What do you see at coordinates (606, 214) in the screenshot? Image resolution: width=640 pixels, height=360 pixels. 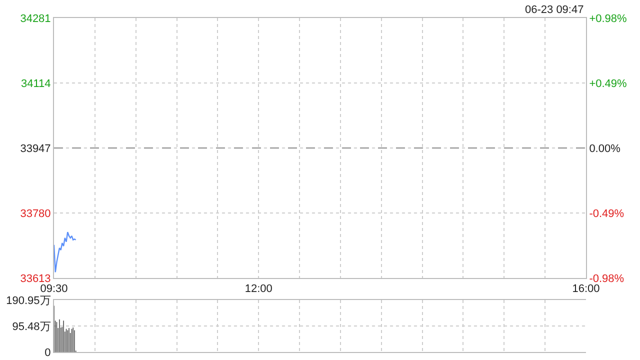 I see `y2-tick-label: -0.49%` at bounding box center [606, 214].